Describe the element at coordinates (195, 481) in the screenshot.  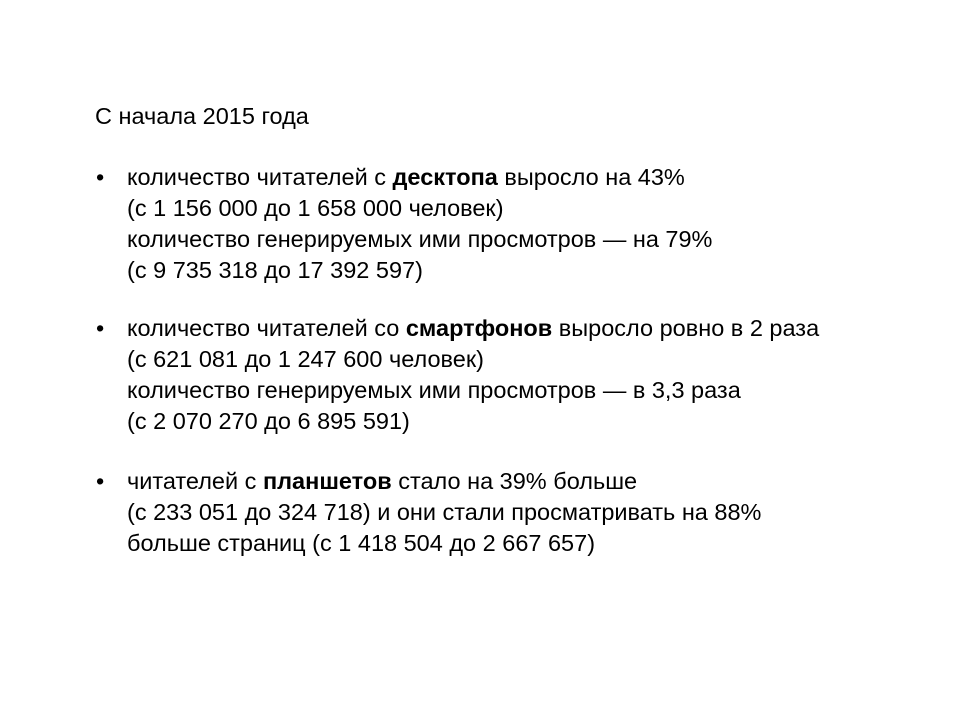
I see `text: читателей с` at that location.